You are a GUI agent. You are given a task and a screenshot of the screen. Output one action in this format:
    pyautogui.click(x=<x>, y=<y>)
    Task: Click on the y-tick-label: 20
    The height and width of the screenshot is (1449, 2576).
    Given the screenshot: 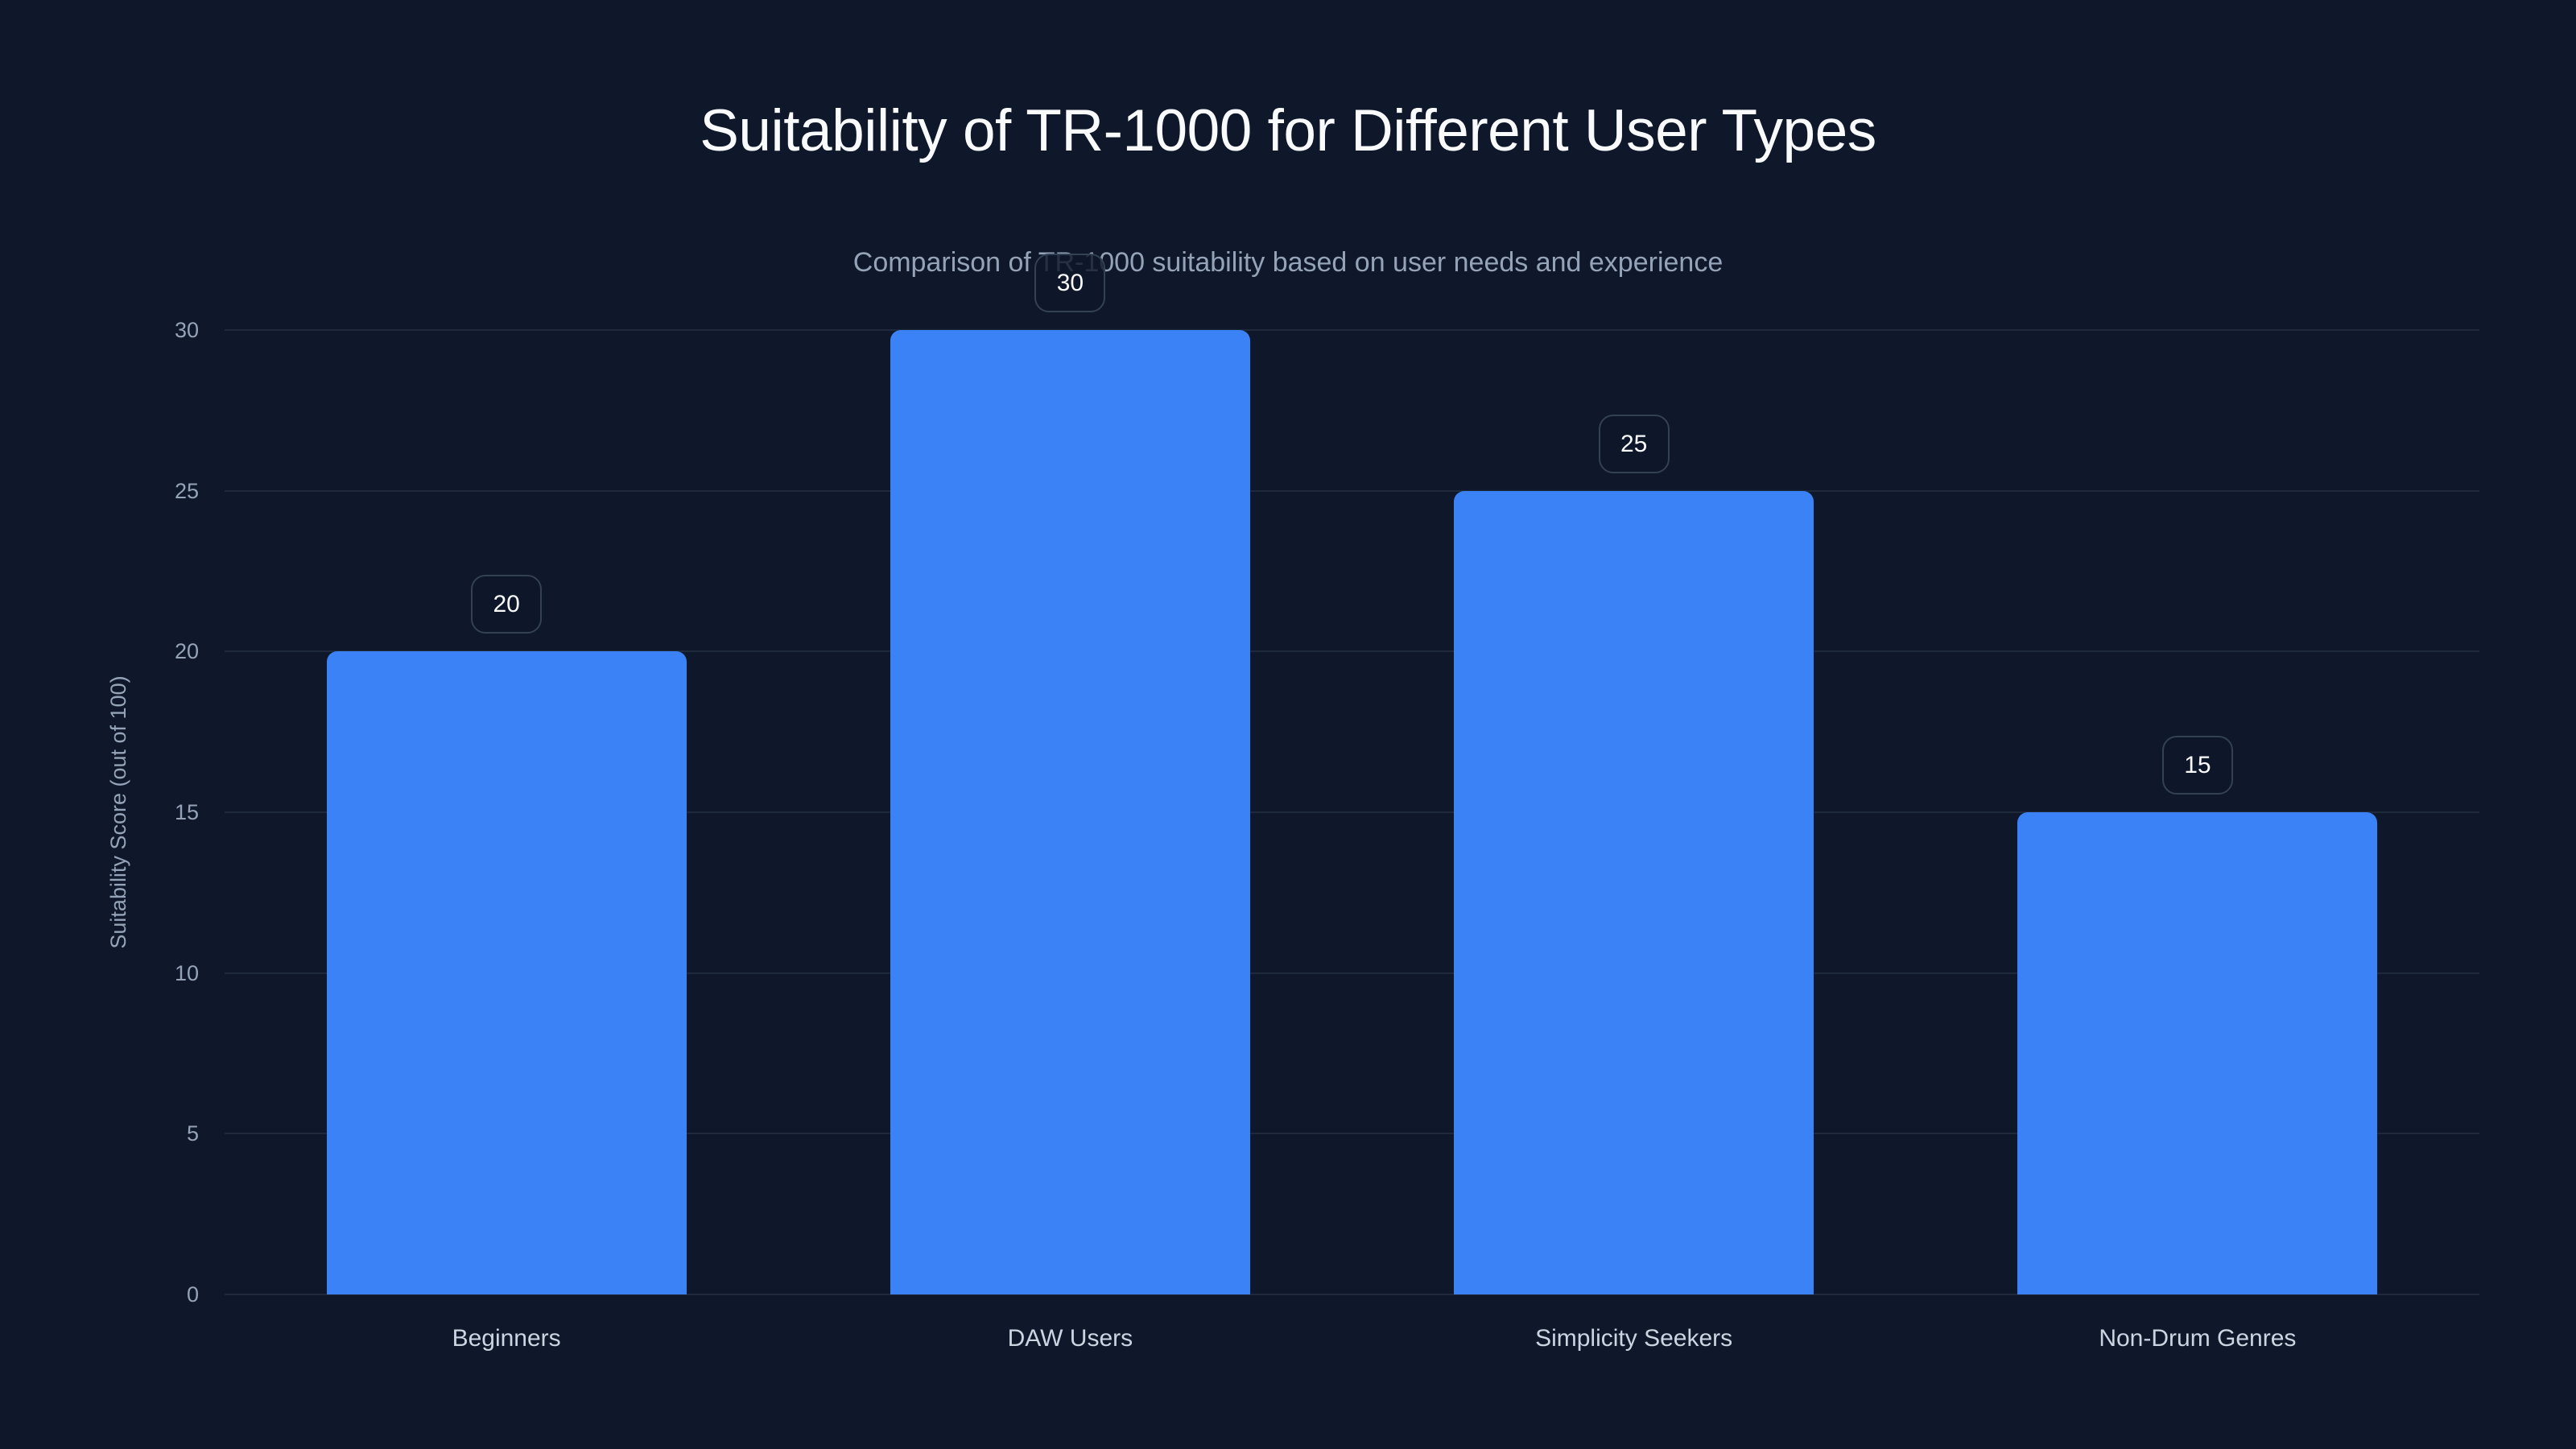 What is the action you would take?
    pyautogui.click(x=186, y=651)
    